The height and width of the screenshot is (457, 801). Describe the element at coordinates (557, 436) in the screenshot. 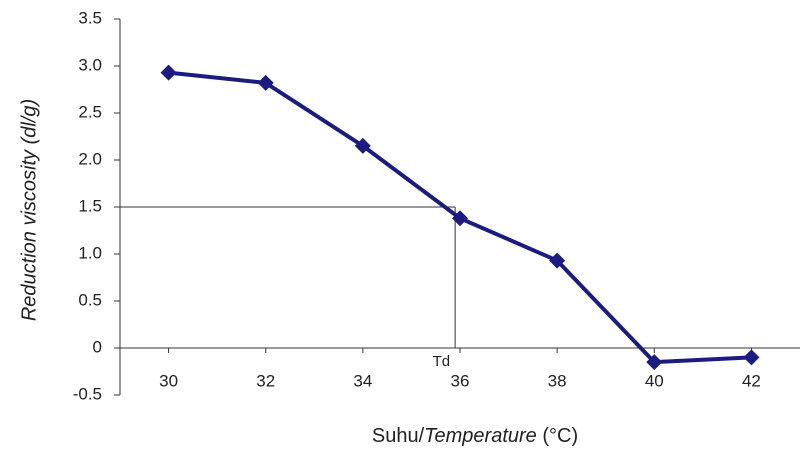

I see `x-label-part: (°C)` at that location.